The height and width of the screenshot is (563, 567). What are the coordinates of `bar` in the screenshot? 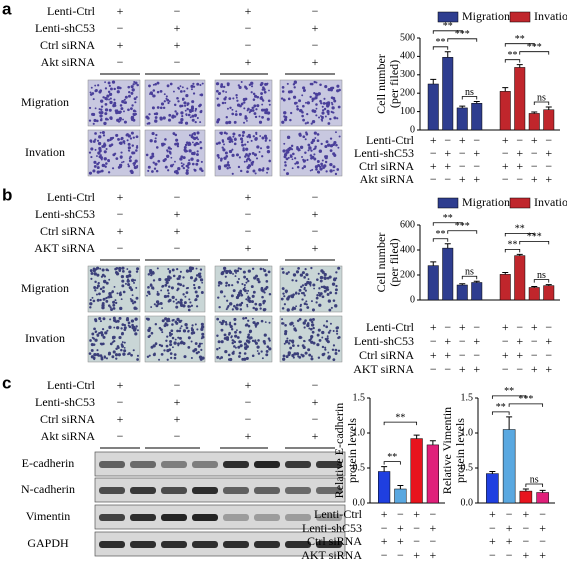 It's located at (477, 117).